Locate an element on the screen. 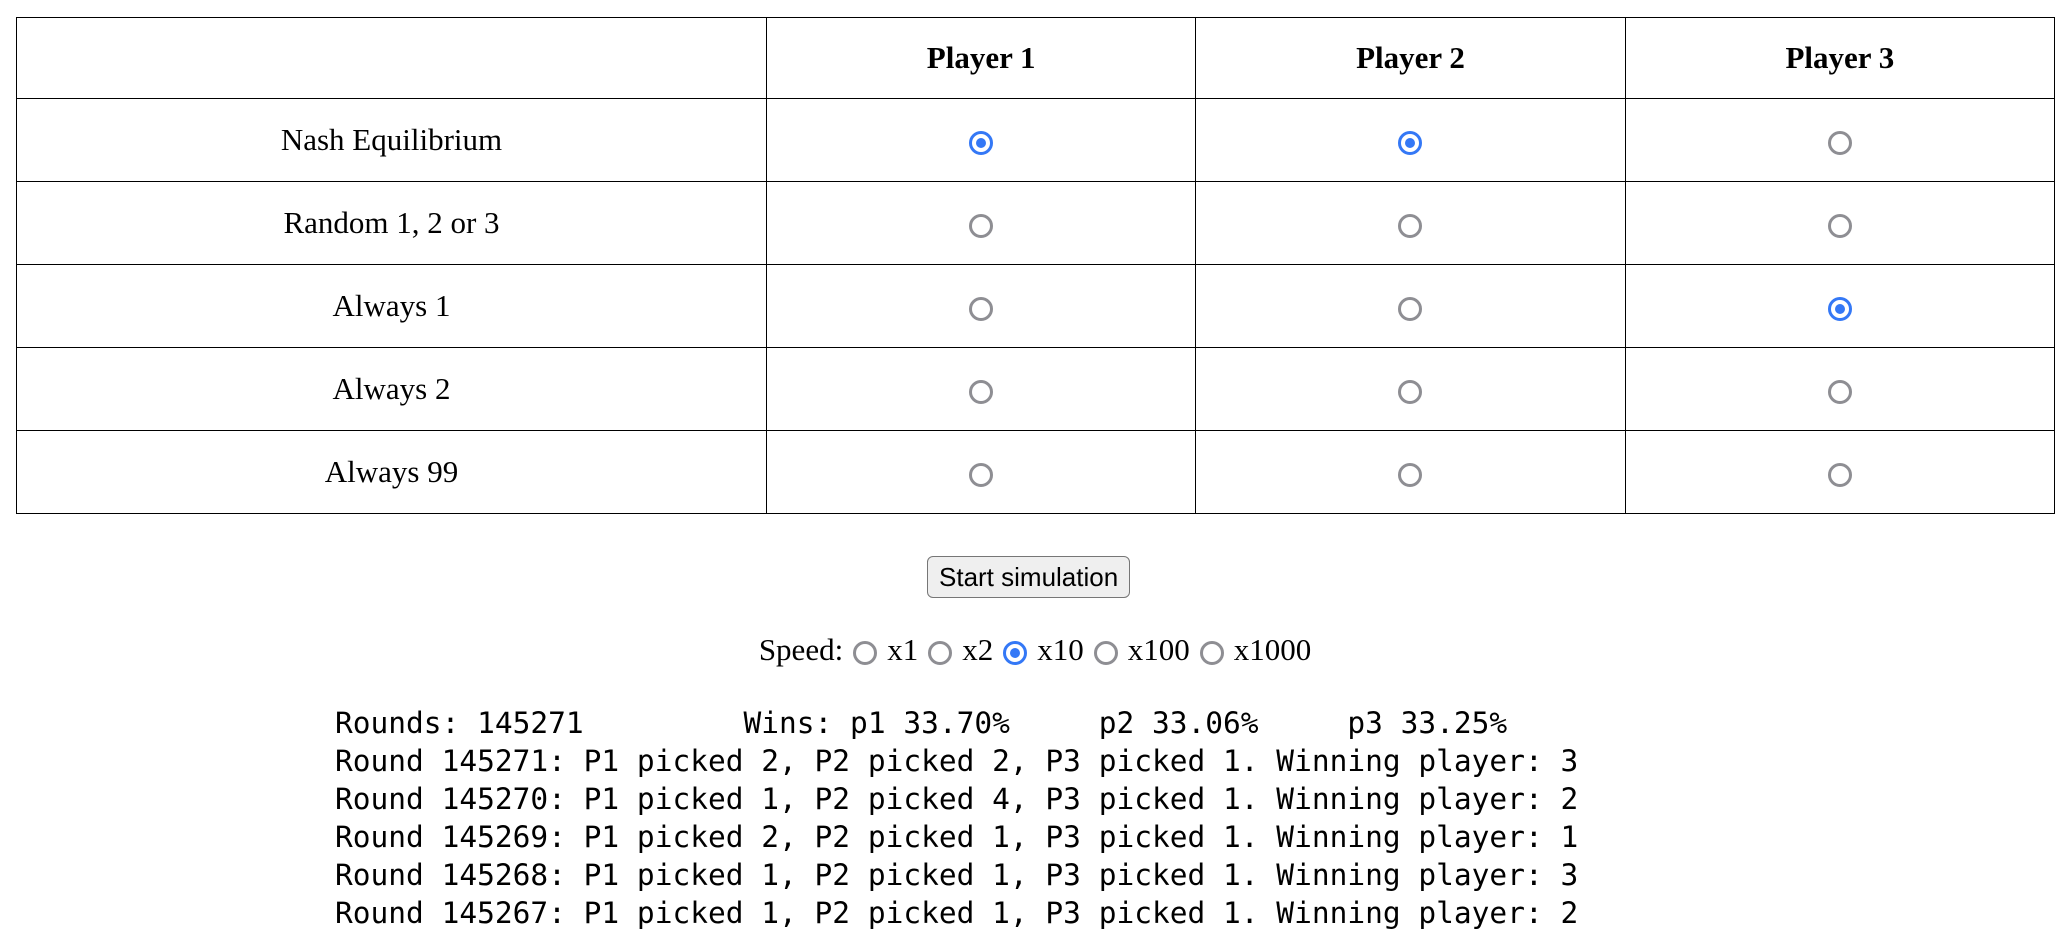 The width and height of the screenshot is (2070, 932). column-header: Player 3 is located at coordinates (1840, 58).